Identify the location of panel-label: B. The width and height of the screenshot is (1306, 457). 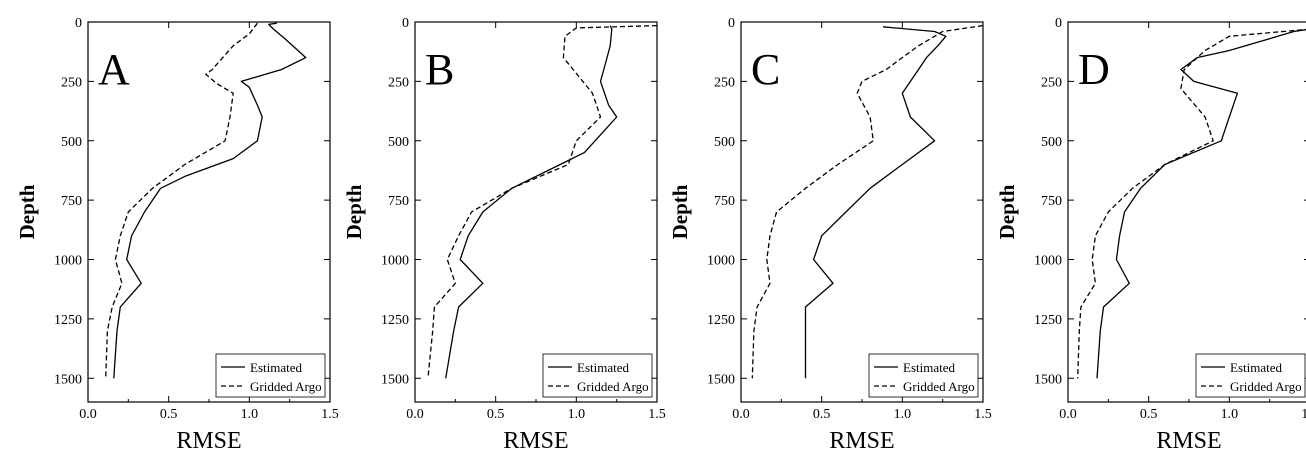
(439, 69).